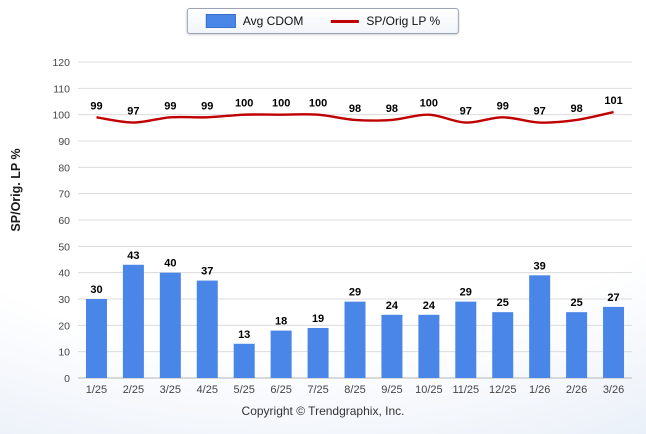  I want to click on x-tick-label: 5/25, so click(243, 390).